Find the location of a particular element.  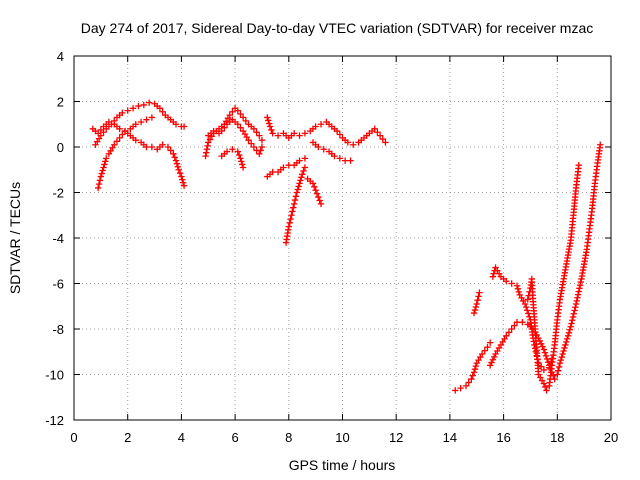

y-axis-label: SDTVAR / TECUs is located at coordinates (15, 238).